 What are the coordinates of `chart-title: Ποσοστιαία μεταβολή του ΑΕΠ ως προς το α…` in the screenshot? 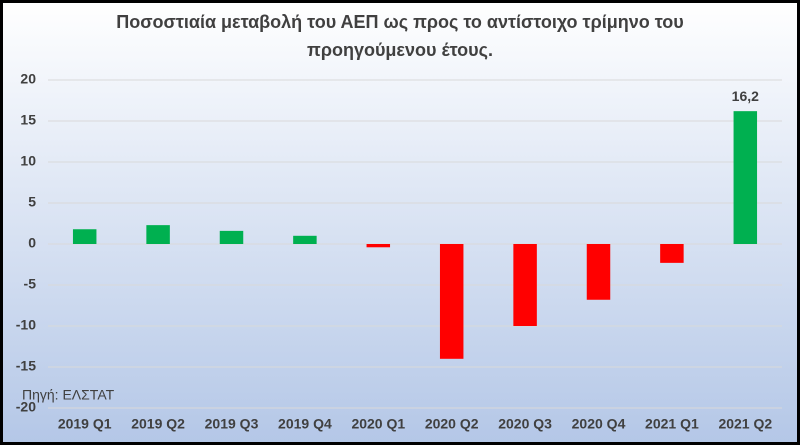 It's located at (400, 36).